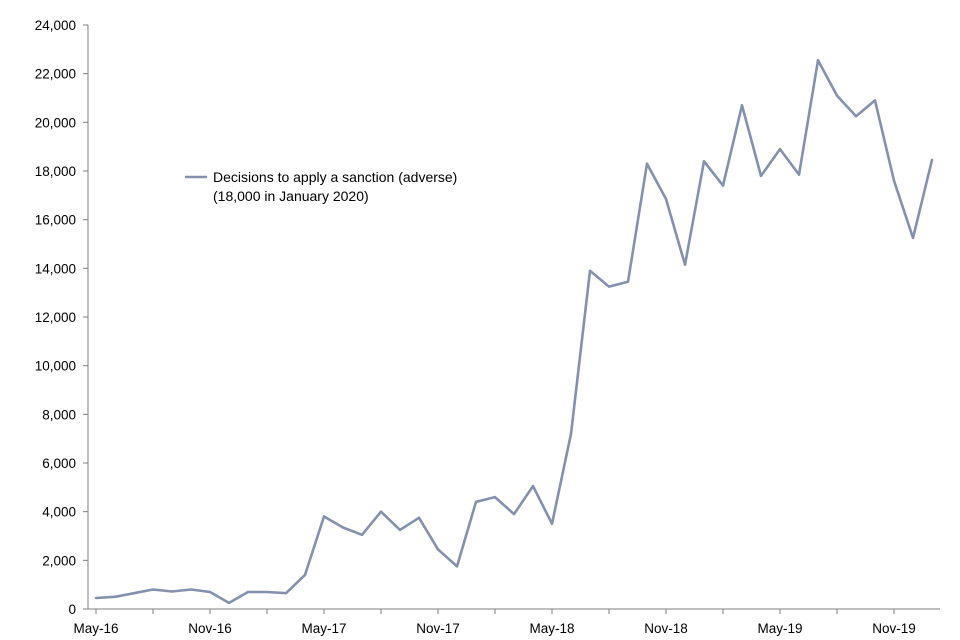 The height and width of the screenshot is (640, 960). What do you see at coordinates (72, 609) in the screenshot?
I see `y-tick-label: 0` at bounding box center [72, 609].